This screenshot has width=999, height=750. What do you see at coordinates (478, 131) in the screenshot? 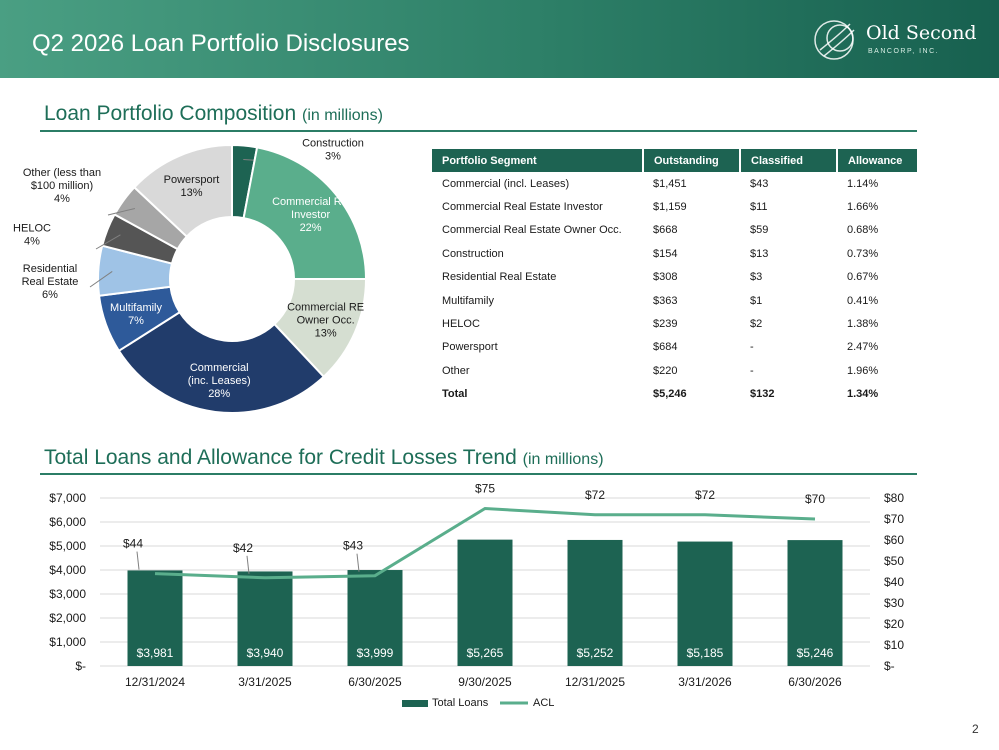
I see `composition-divider` at bounding box center [478, 131].